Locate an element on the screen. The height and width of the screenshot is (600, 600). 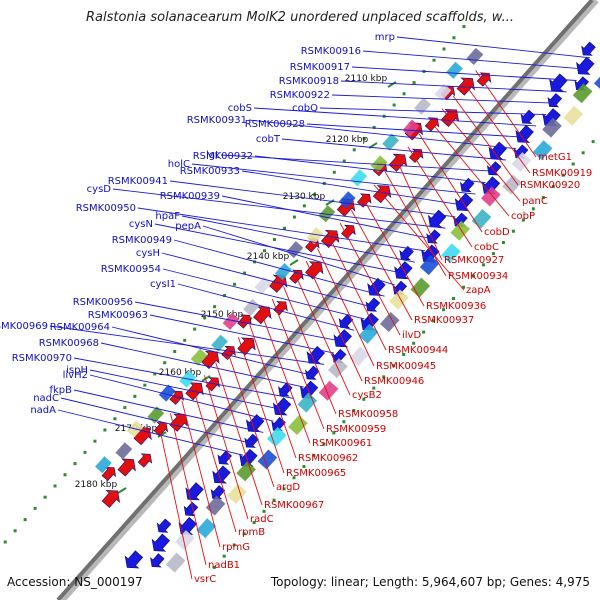
reverse-gene-label: rpmB is located at coordinates (251, 532).